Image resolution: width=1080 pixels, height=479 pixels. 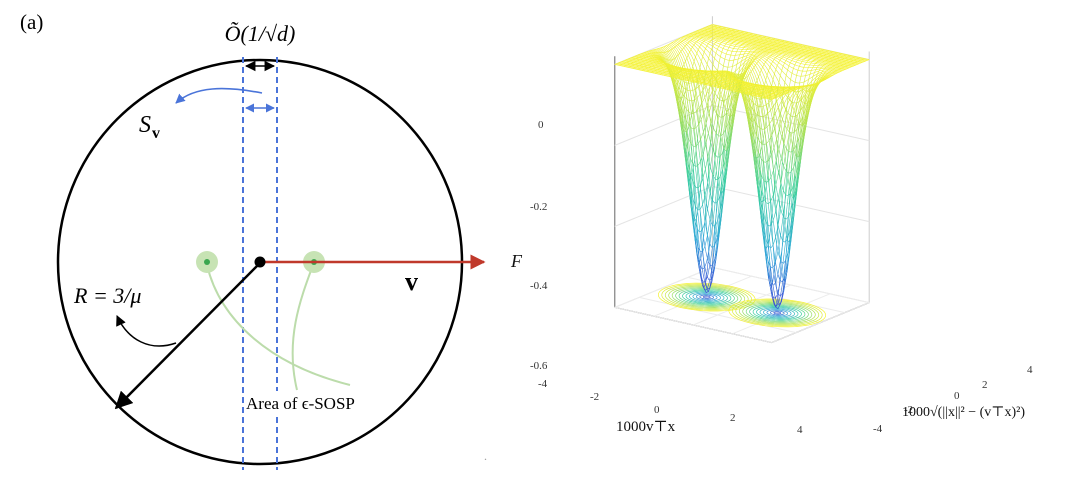 What do you see at coordinates (156, 133) in the screenshot?
I see `set-label-sub: v` at bounding box center [156, 133].